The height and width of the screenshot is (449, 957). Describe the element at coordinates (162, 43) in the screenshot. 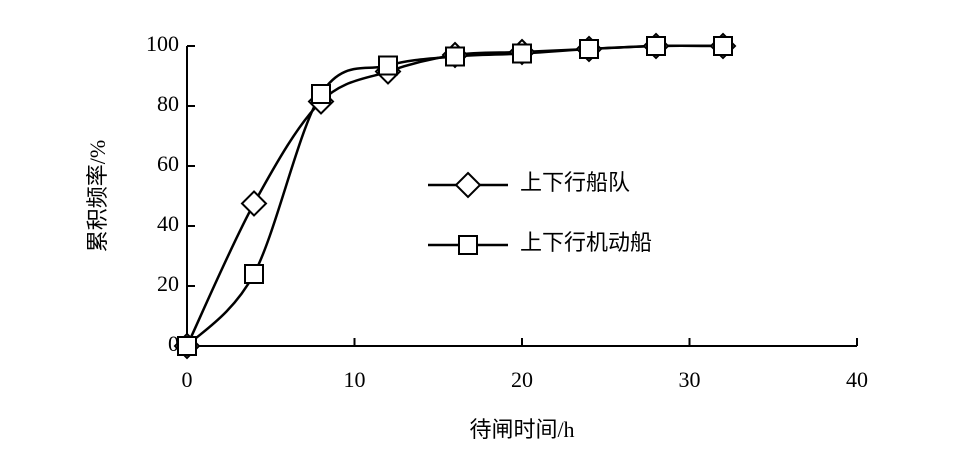

I see `y-tick-label: 100` at that location.